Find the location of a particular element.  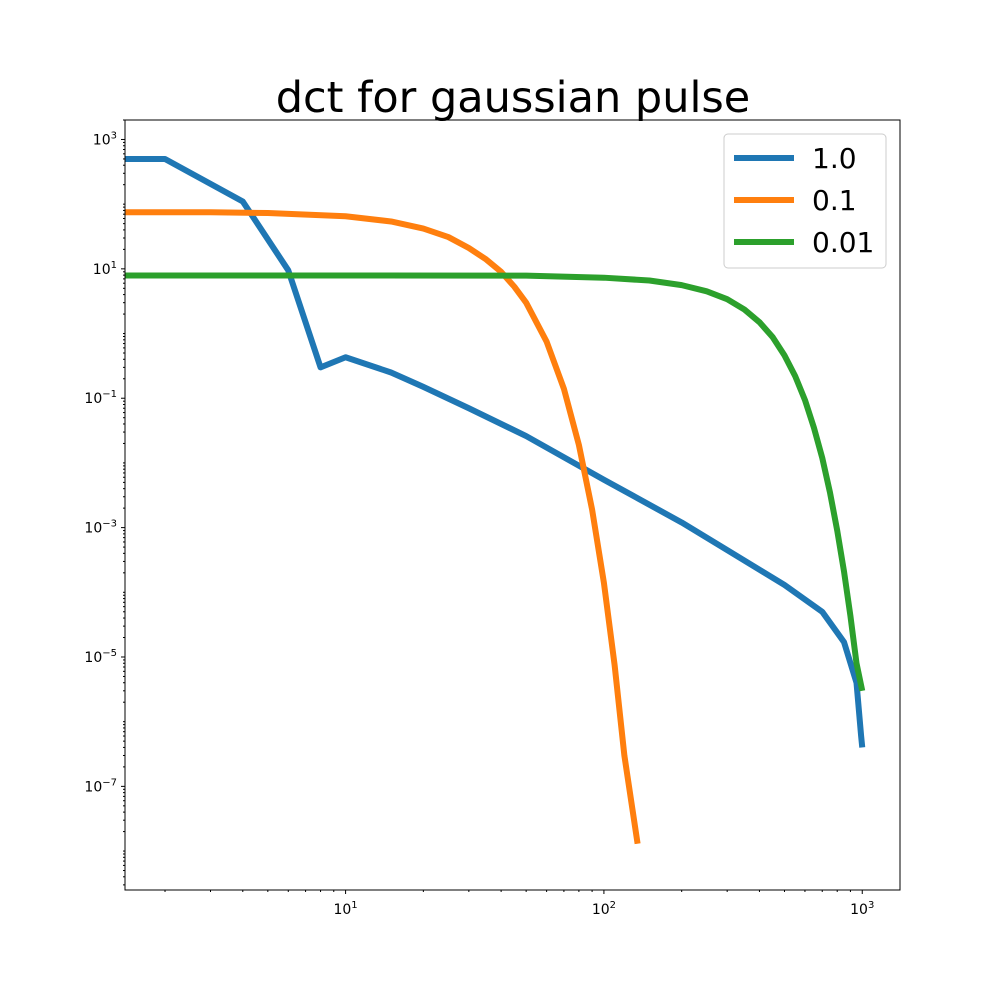

y-tick-label: 10³ is located at coordinates (105, 139).